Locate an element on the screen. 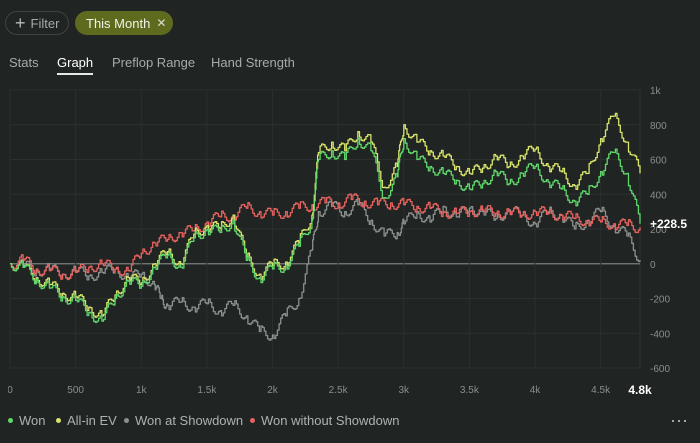 The width and height of the screenshot is (700, 443). legend-item-won: Won is located at coordinates (27, 420).